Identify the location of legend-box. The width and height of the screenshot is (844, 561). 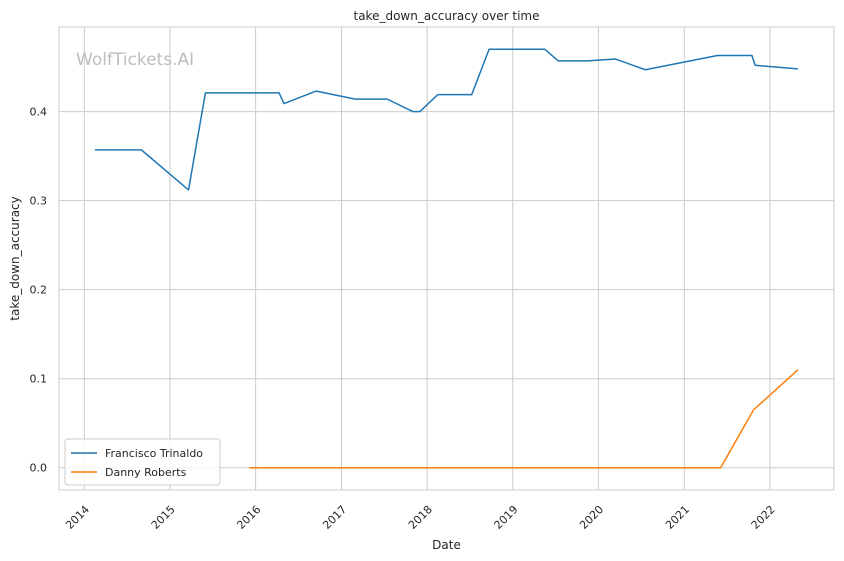
(142, 462).